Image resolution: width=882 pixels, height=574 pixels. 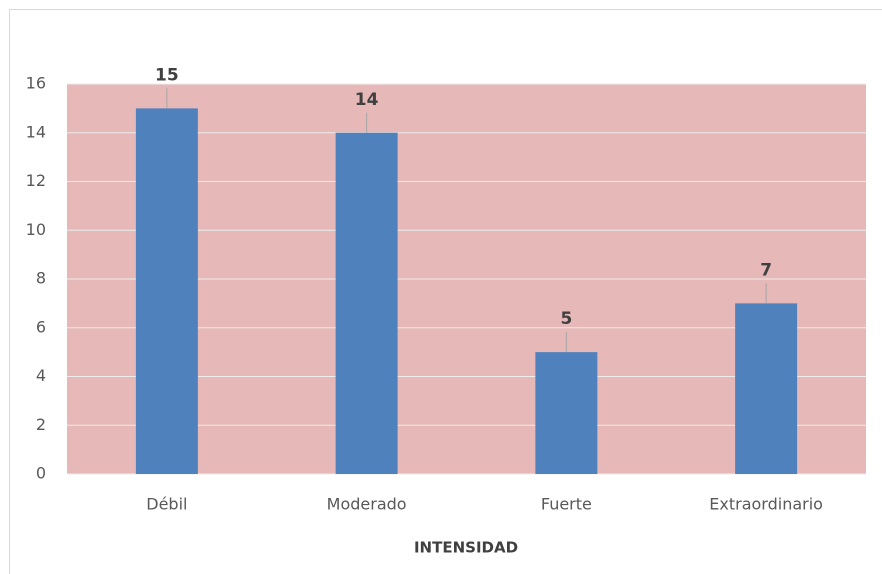 I want to click on value-label: 14, so click(x=367, y=100).